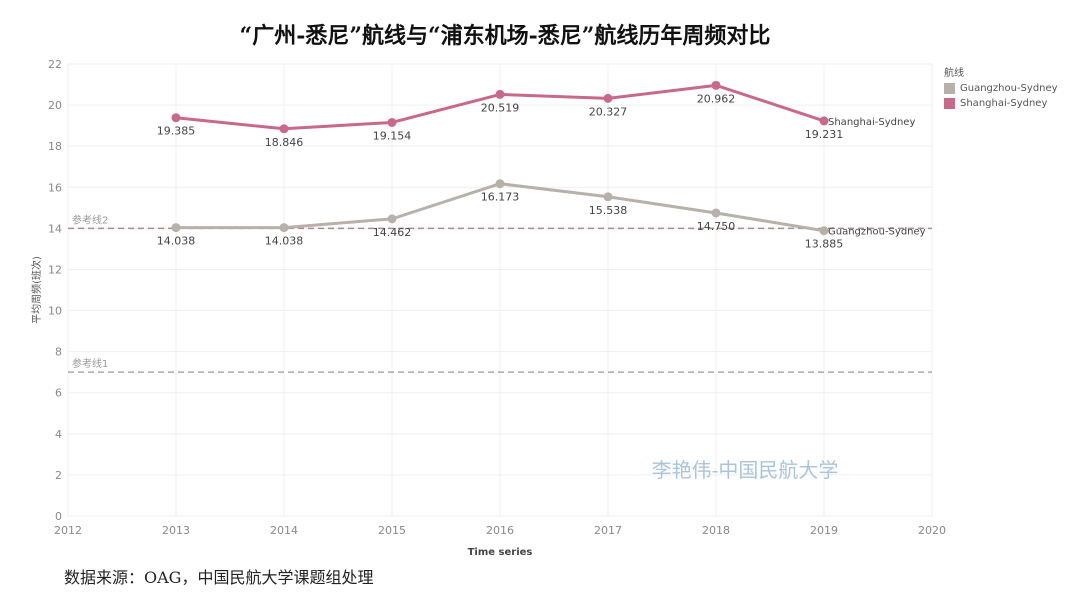 Image resolution: width=1080 pixels, height=598 pixels. What do you see at coordinates (954, 73) in the screenshot?
I see `legend-title: 航线` at bounding box center [954, 73].